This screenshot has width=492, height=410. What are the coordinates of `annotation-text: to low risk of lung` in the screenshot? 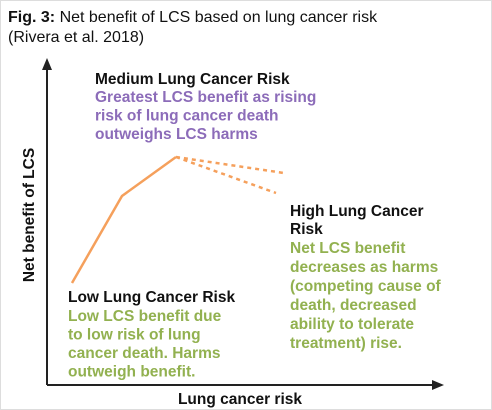 It's located at (134, 335).